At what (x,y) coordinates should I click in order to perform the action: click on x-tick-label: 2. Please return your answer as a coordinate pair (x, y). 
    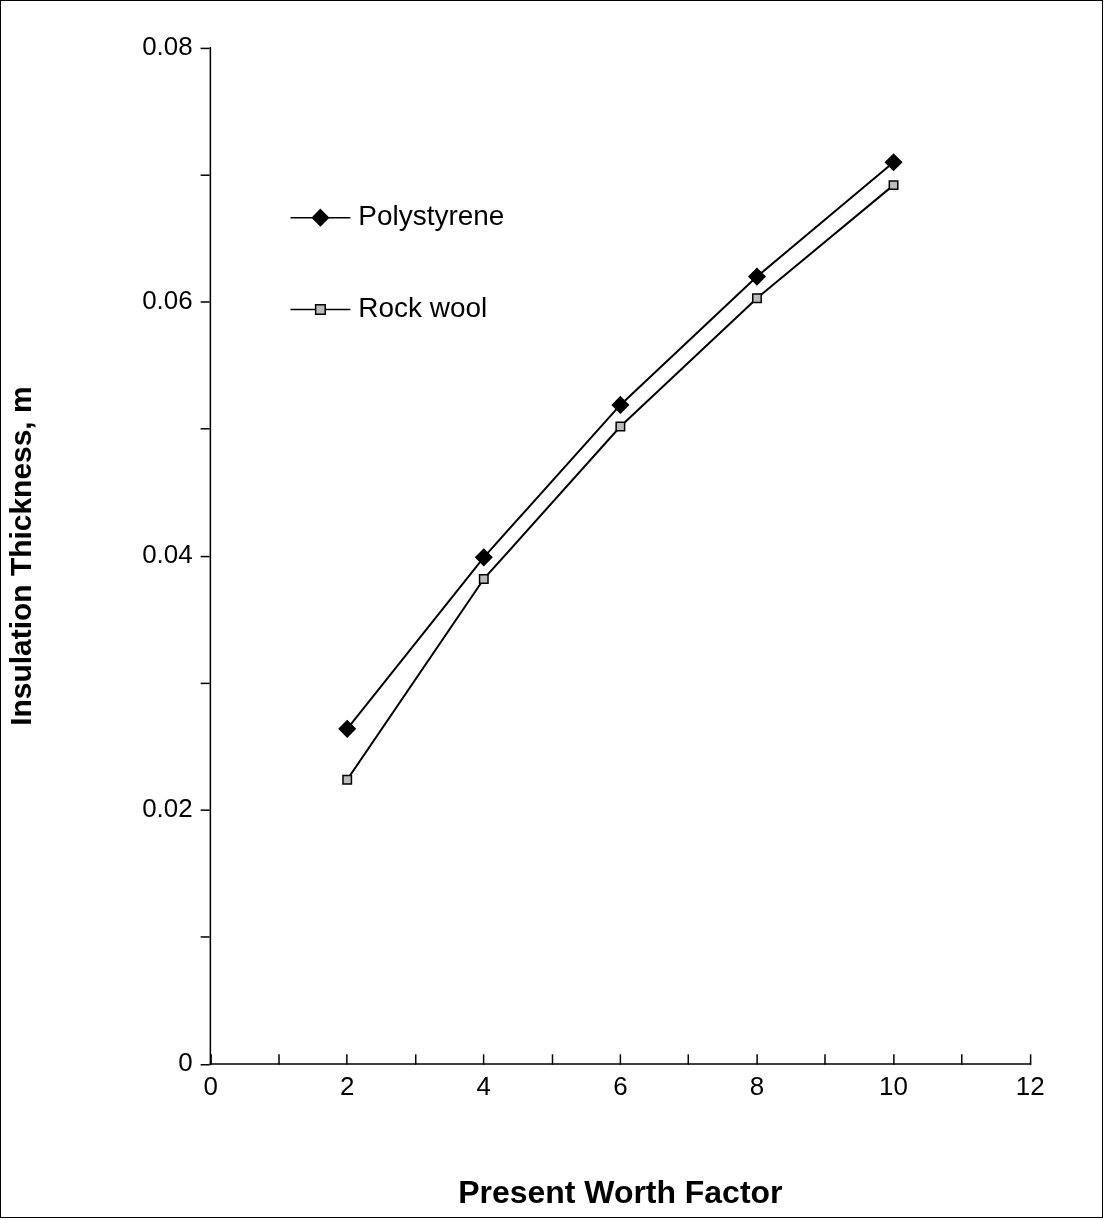
    Looking at the image, I should click on (347, 1085).